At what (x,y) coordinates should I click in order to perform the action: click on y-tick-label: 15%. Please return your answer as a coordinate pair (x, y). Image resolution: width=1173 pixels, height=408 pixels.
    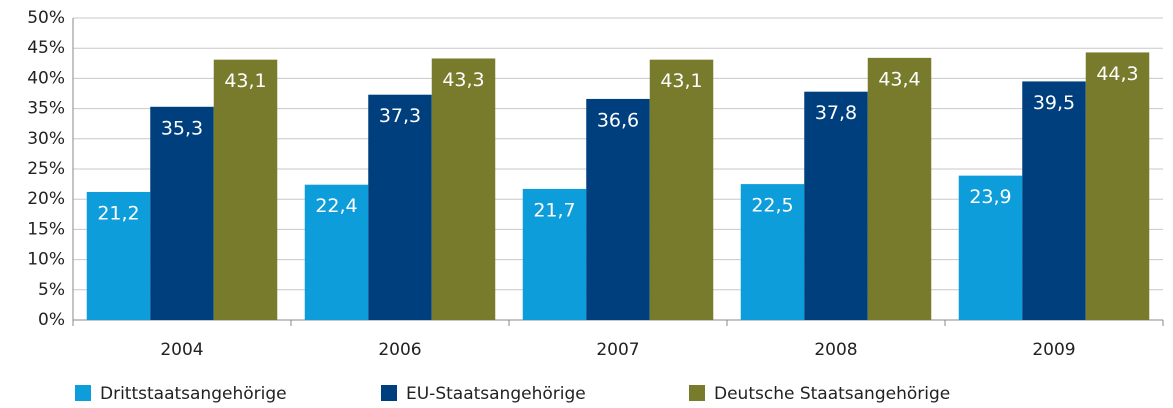
    Looking at the image, I should click on (46, 229).